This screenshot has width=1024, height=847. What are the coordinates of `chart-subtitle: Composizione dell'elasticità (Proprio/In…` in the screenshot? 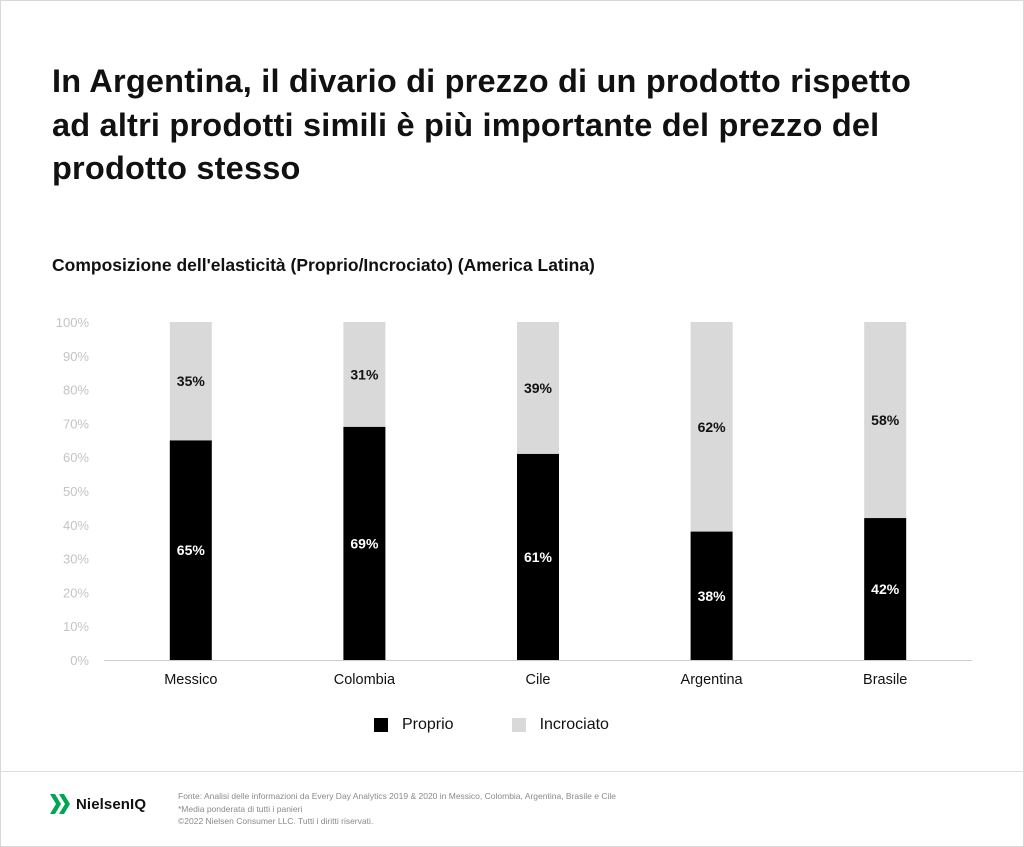 It's located at (323, 265).